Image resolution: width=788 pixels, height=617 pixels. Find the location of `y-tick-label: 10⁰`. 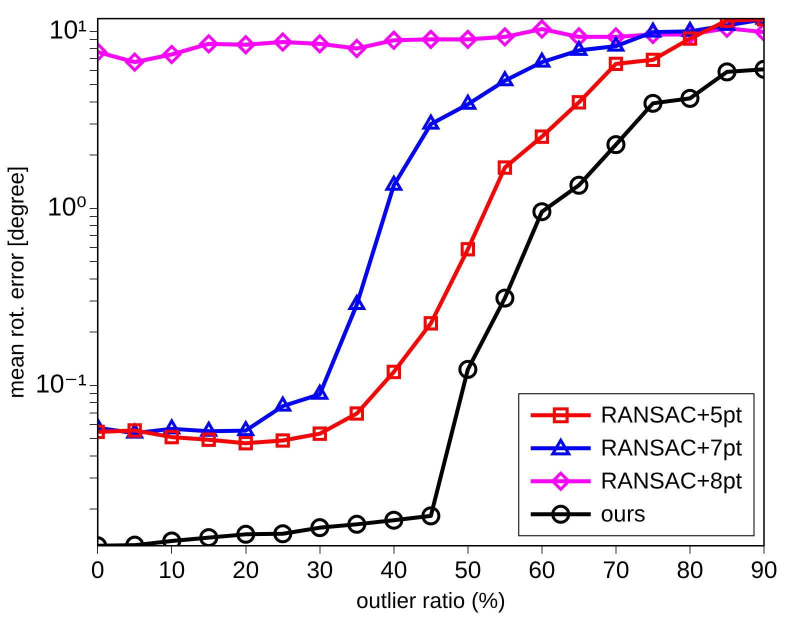

y-tick-label: 10⁰ is located at coordinates (67, 207).